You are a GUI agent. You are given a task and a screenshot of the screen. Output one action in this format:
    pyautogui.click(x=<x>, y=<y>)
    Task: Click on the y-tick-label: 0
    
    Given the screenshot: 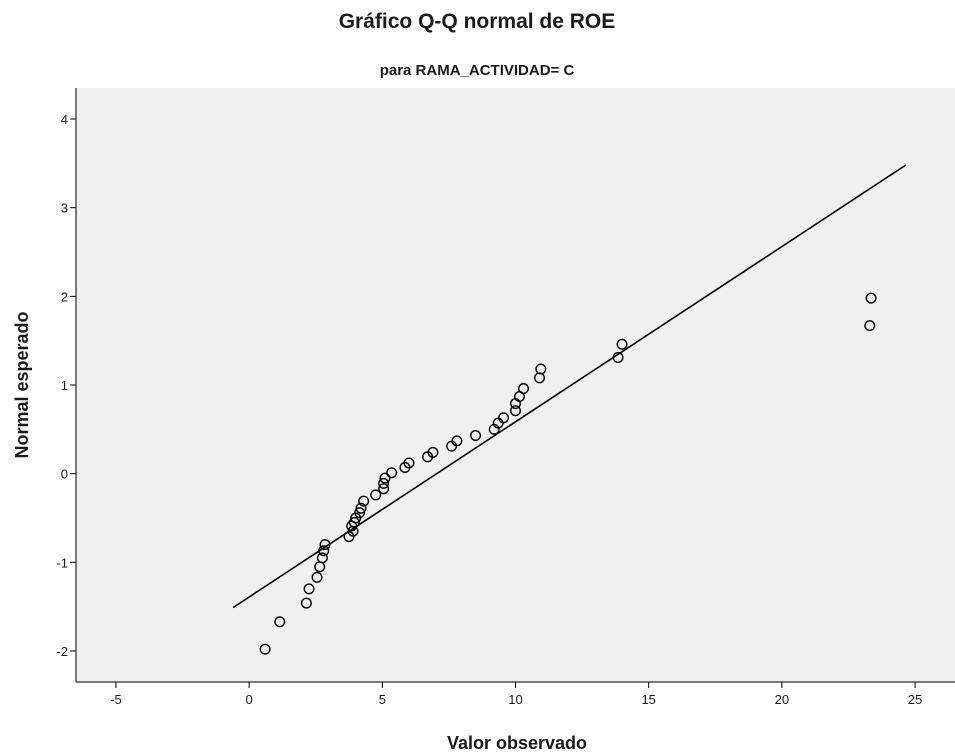 What is the action you would take?
    pyautogui.click(x=64, y=474)
    